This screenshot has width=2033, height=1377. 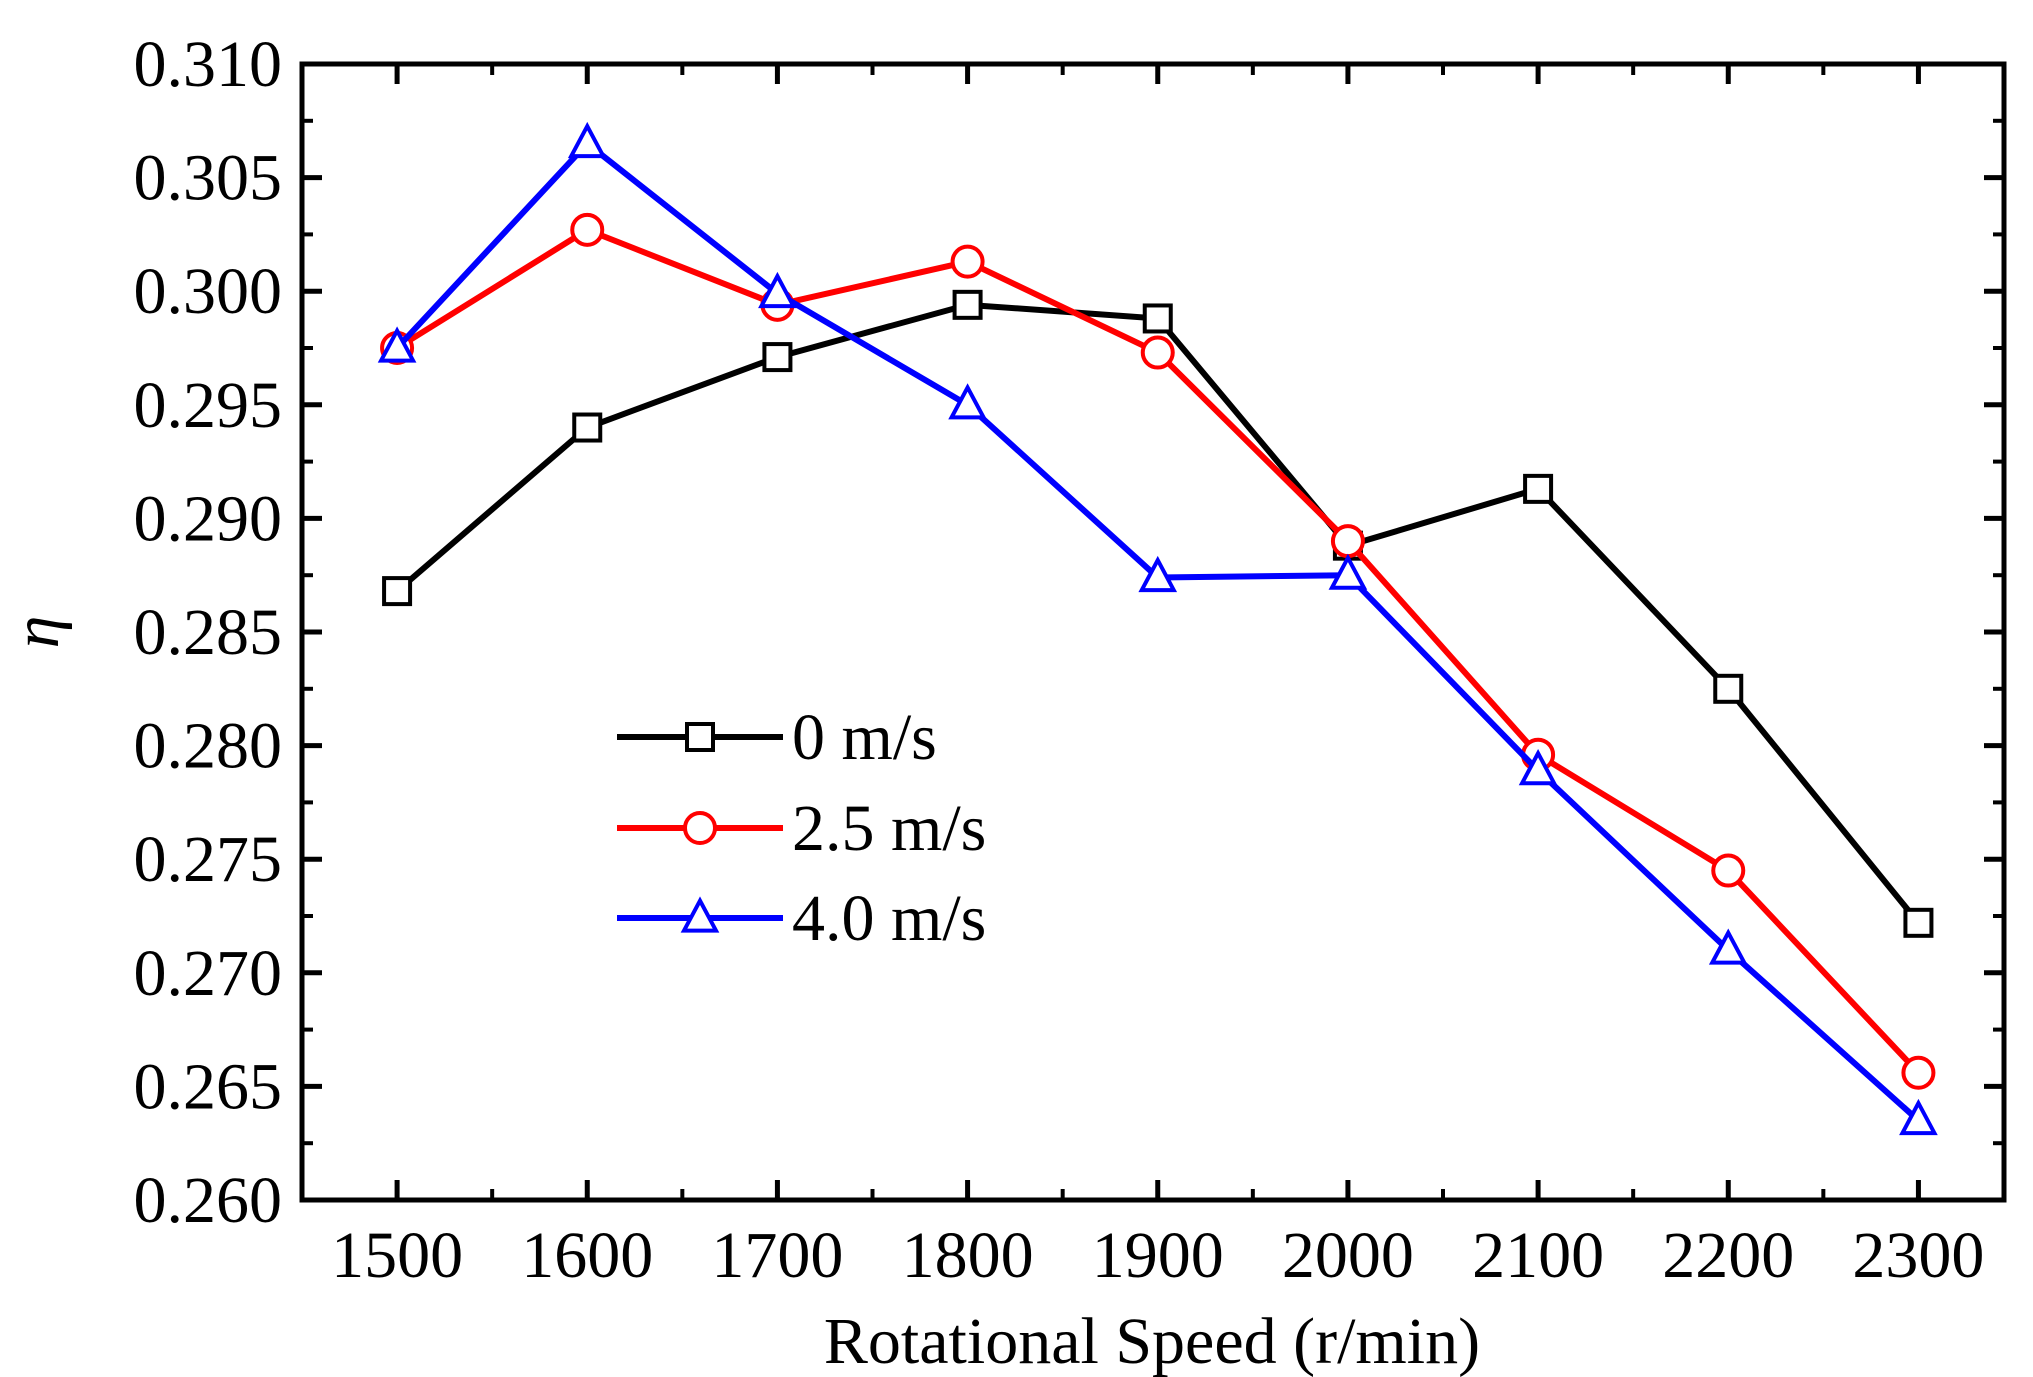 I want to click on legend-item-2-5-m-s: 2.5 m/s, so click(x=801, y=828).